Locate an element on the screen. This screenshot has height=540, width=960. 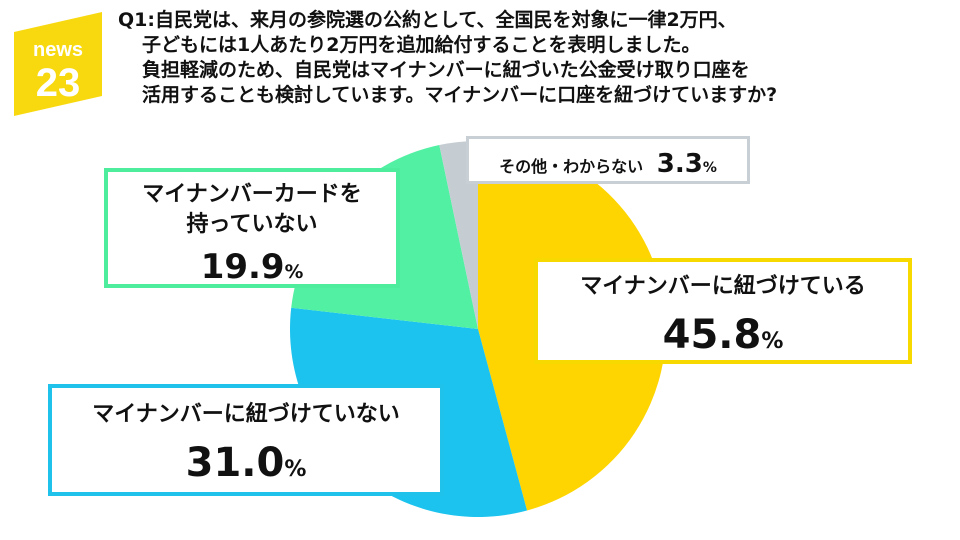
slice-value-no-card: 19.9% is located at coordinates (252, 270).